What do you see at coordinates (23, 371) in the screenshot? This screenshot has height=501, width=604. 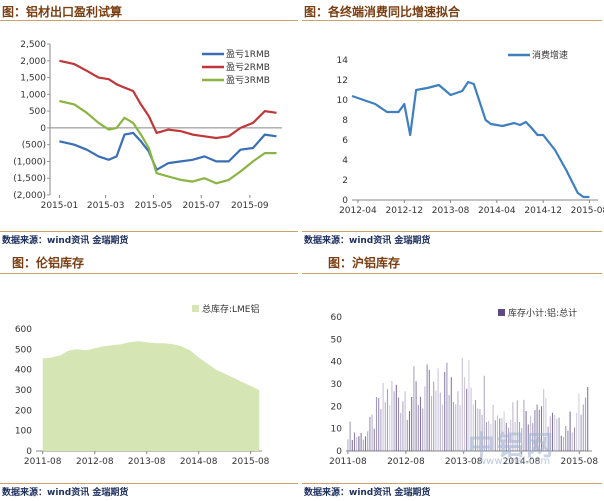 I see `y-tick-label: 400` at bounding box center [23, 371].